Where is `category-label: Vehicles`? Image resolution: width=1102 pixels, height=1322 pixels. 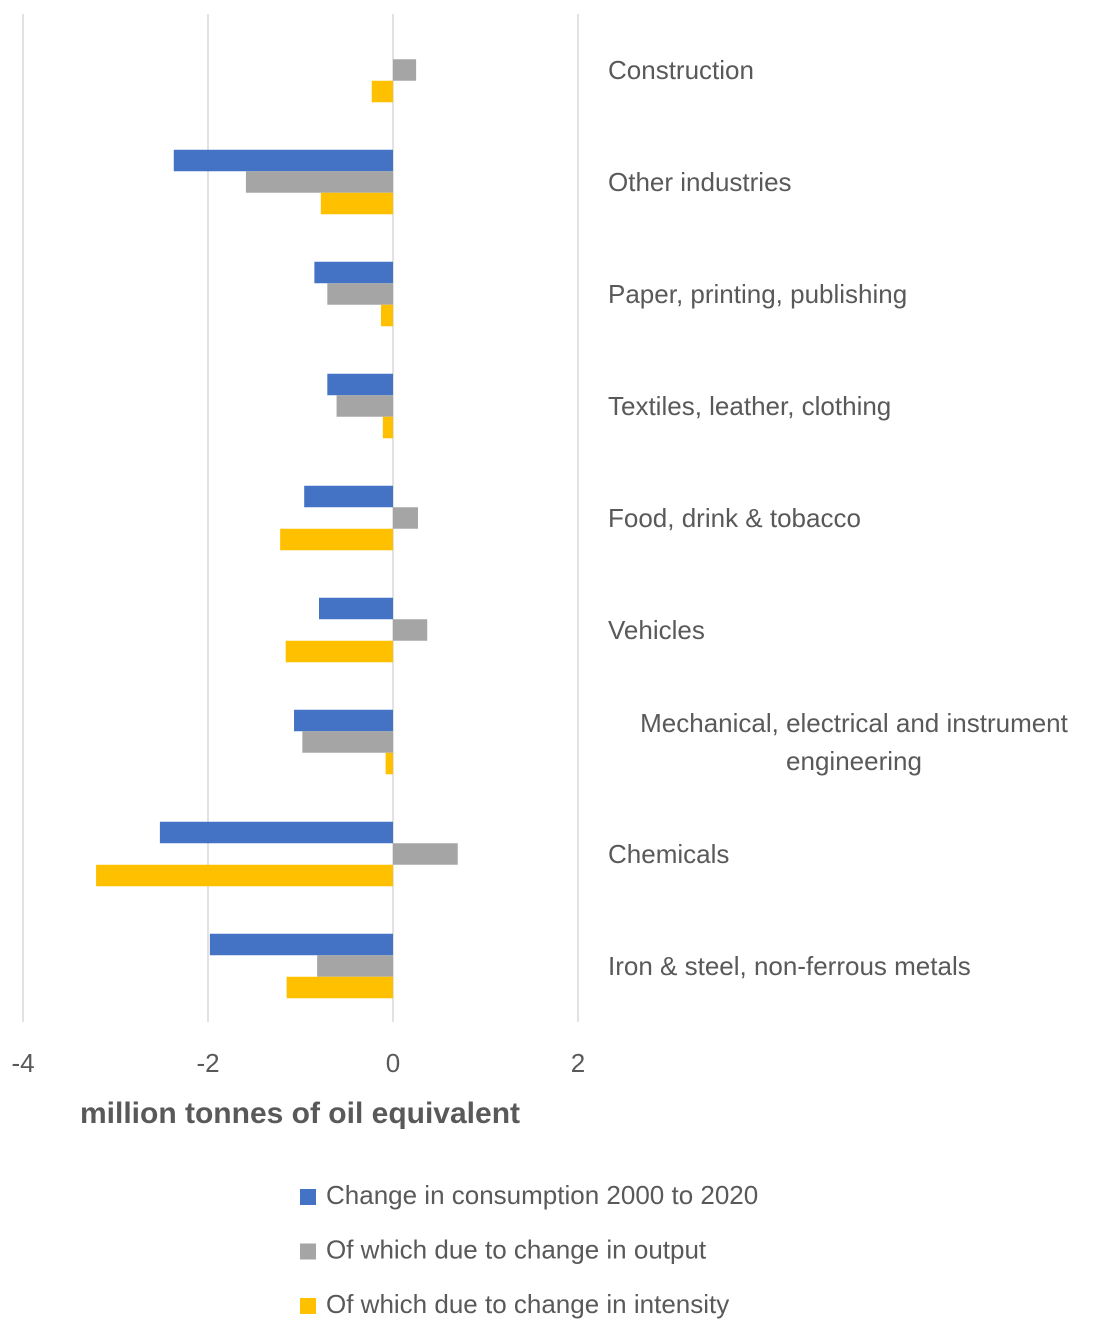
category-label: Vehicles is located at coordinates (656, 630).